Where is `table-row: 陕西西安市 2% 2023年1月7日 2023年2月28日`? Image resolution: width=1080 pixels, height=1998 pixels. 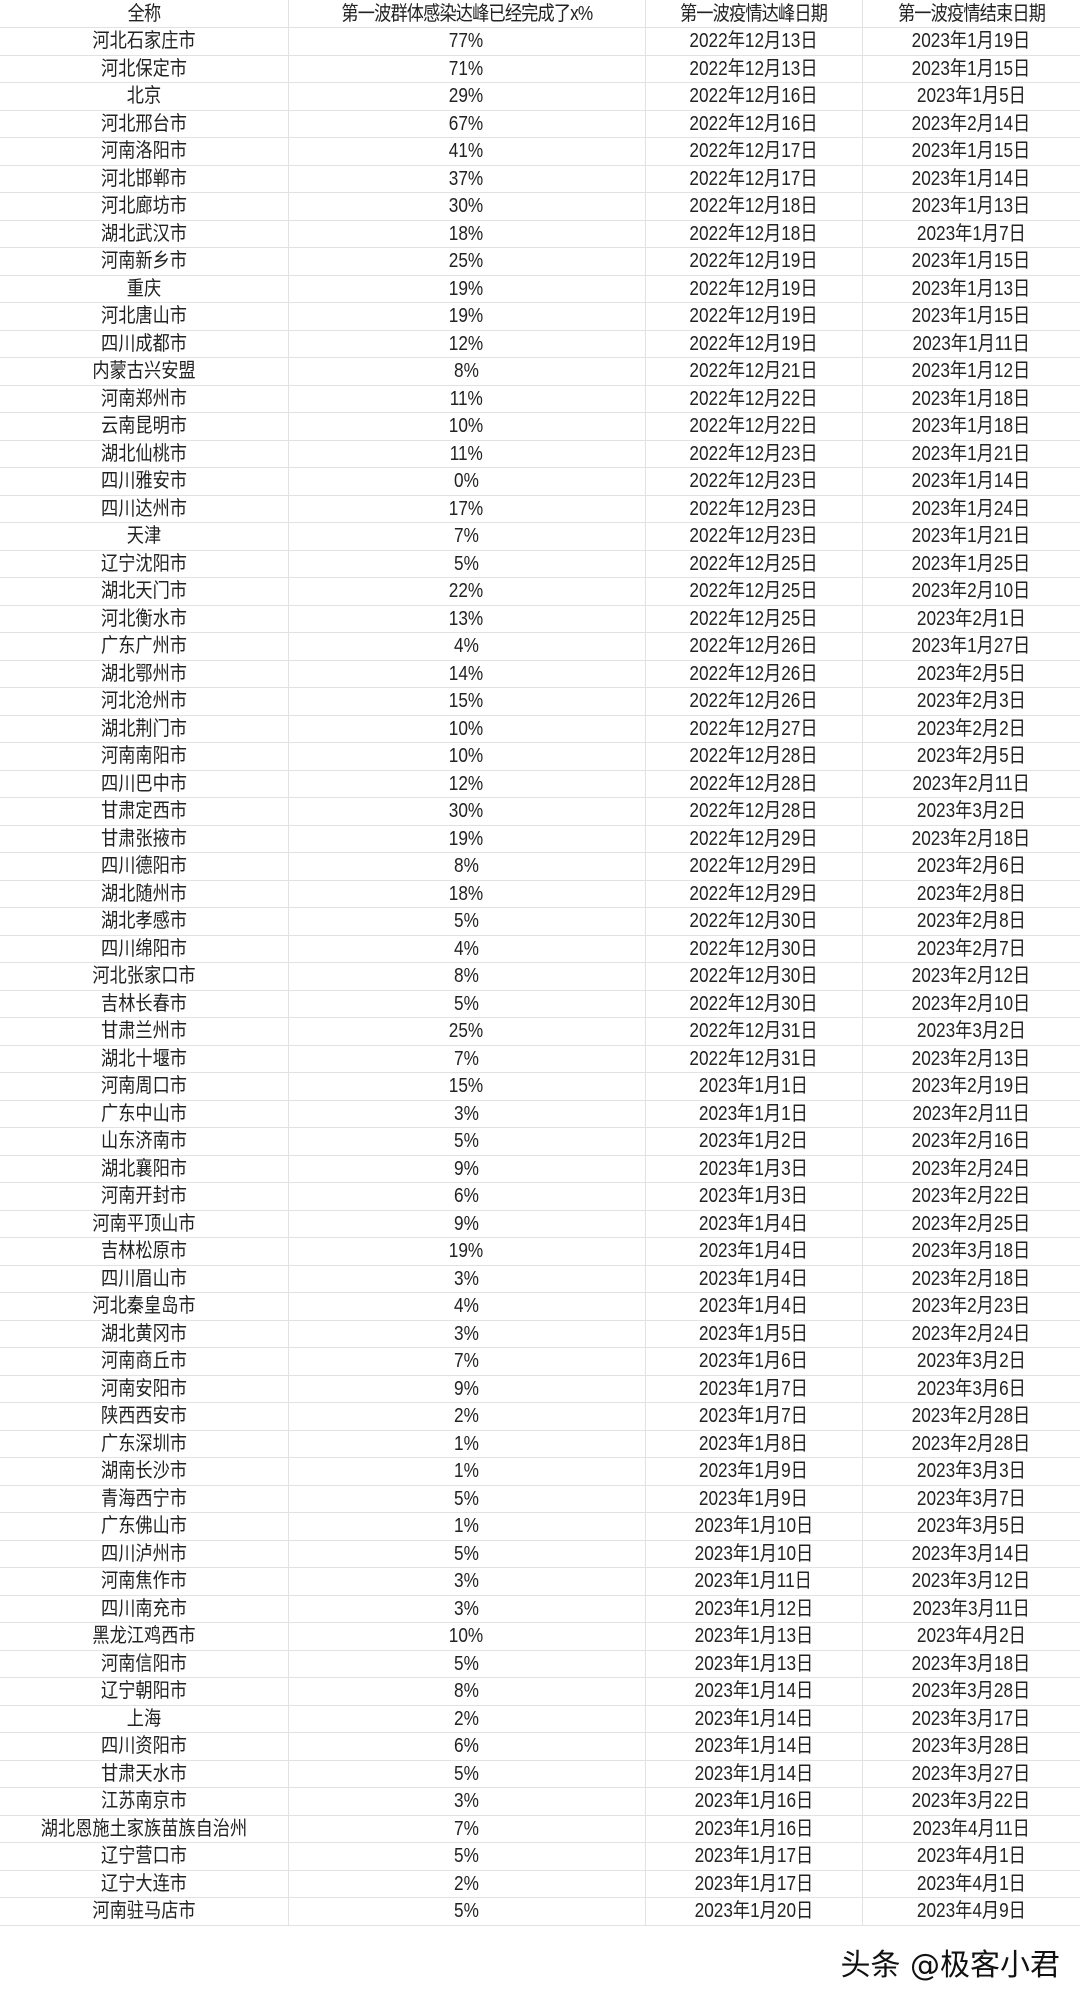
table-row: 陕西西安市 2% 2023年1月7日 2023年2月28日 is located at coordinates (540, 1416).